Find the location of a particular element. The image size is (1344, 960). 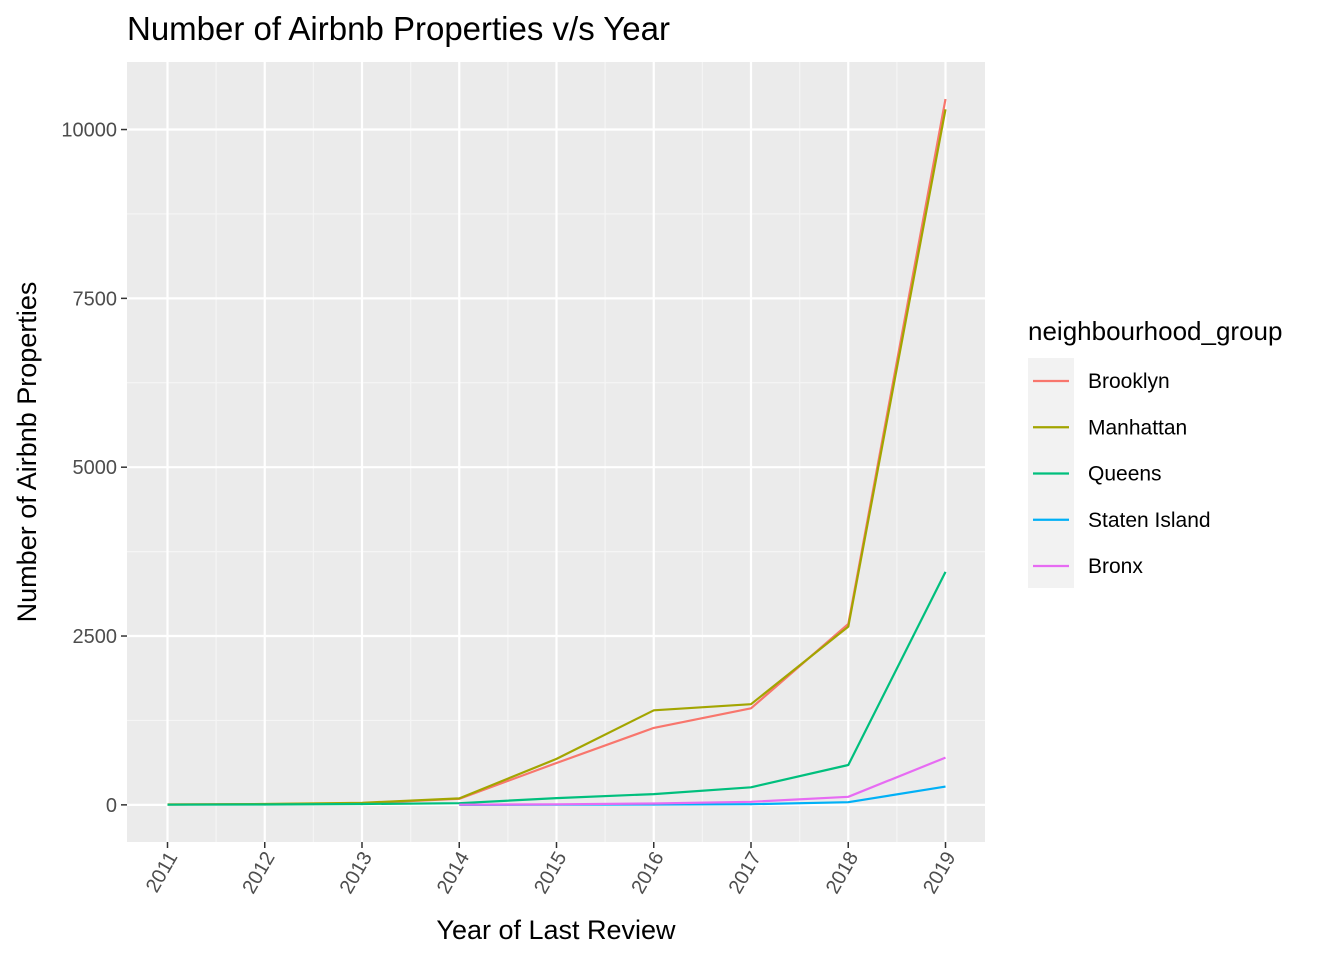

y-axis-ticks: 0 2500 5000 7500 10000 is located at coordinates (94, 468).